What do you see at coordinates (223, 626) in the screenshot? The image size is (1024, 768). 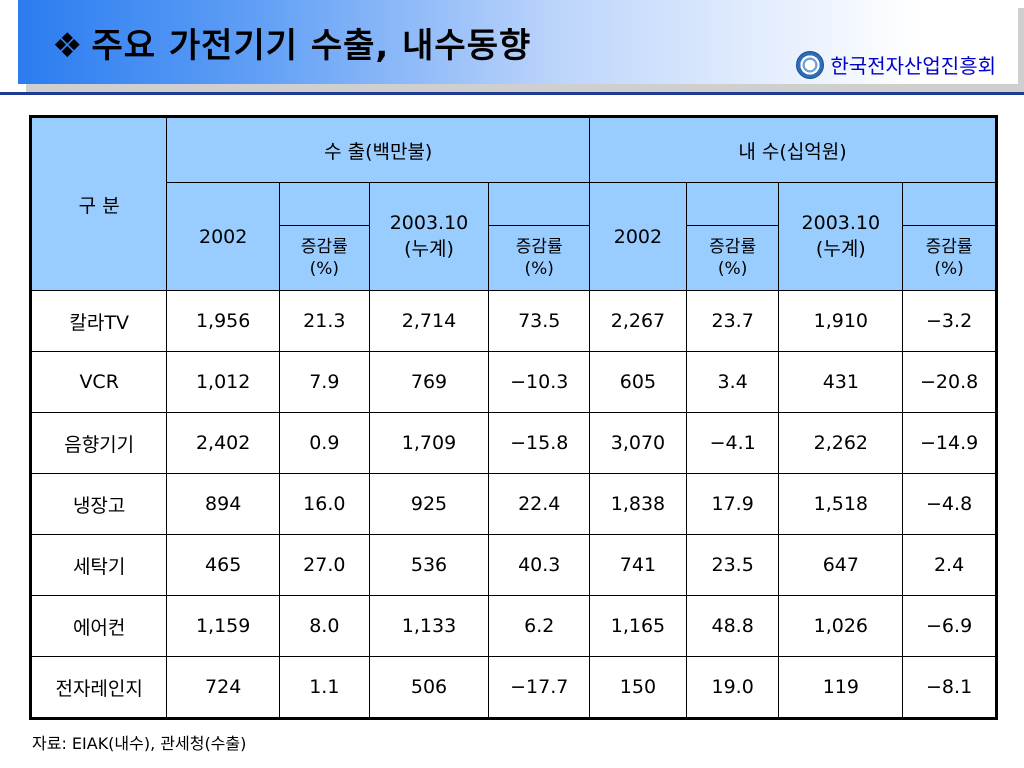 I see `table-cell: 1,159` at bounding box center [223, 626].